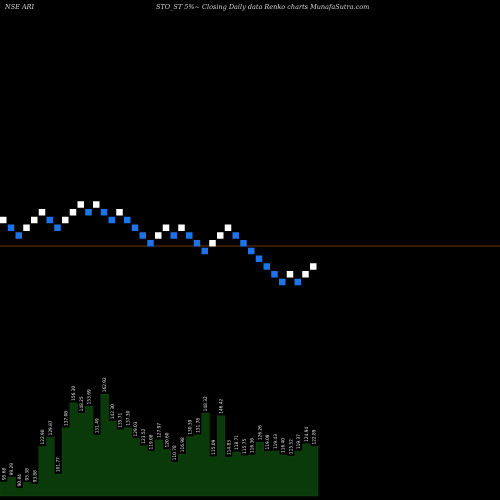 The image size is (500, 500). I want to click on volume-label: 120.60, so click(167, 439).